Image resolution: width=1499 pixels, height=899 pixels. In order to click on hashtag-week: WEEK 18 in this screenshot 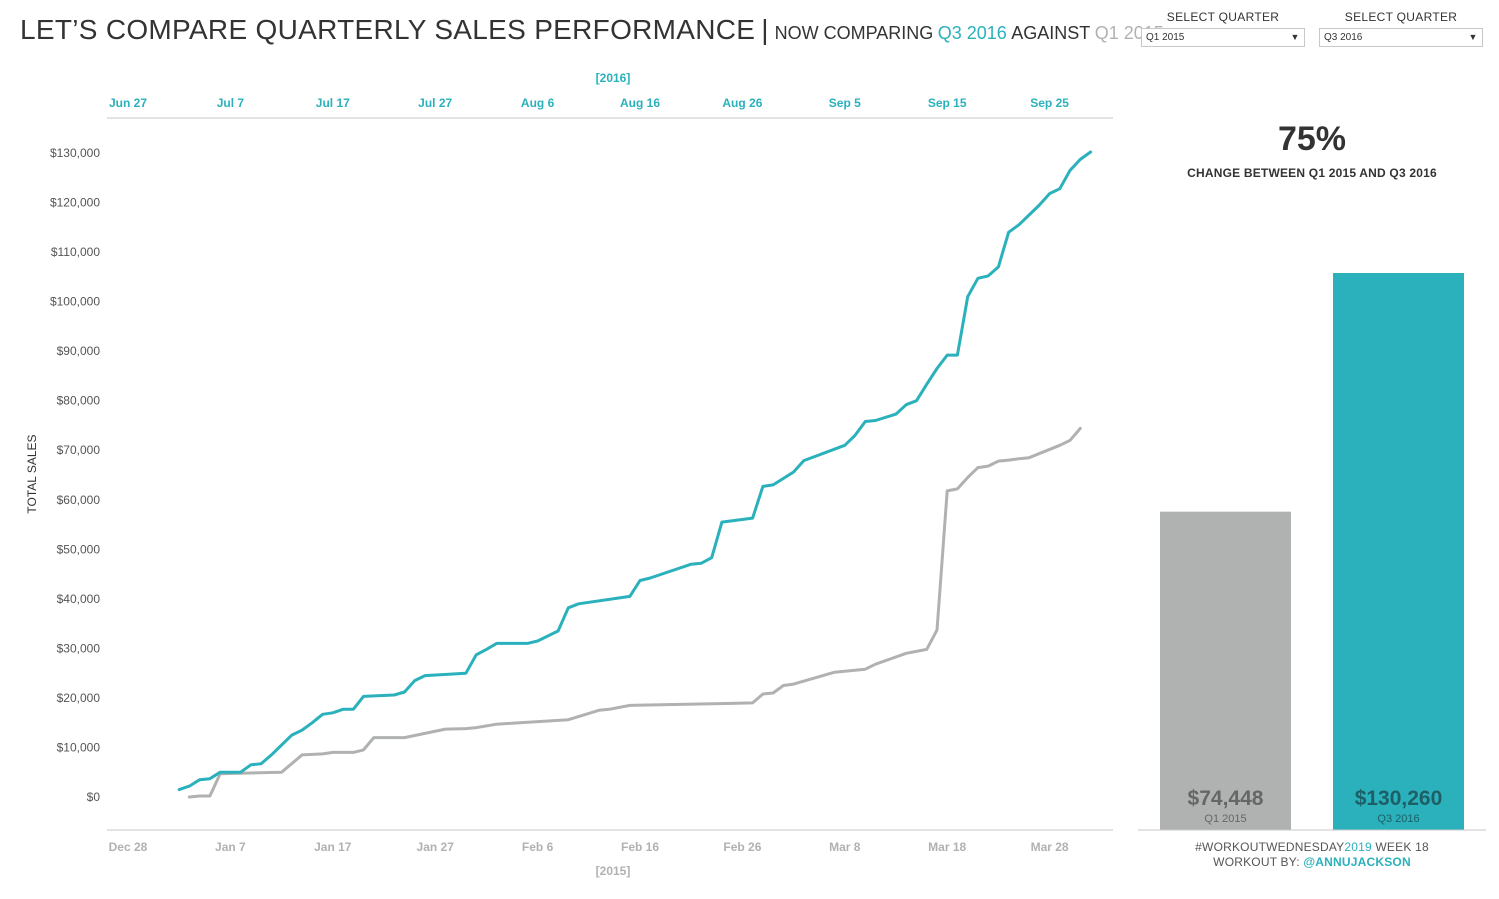, I will do `click(1400, 847)`.